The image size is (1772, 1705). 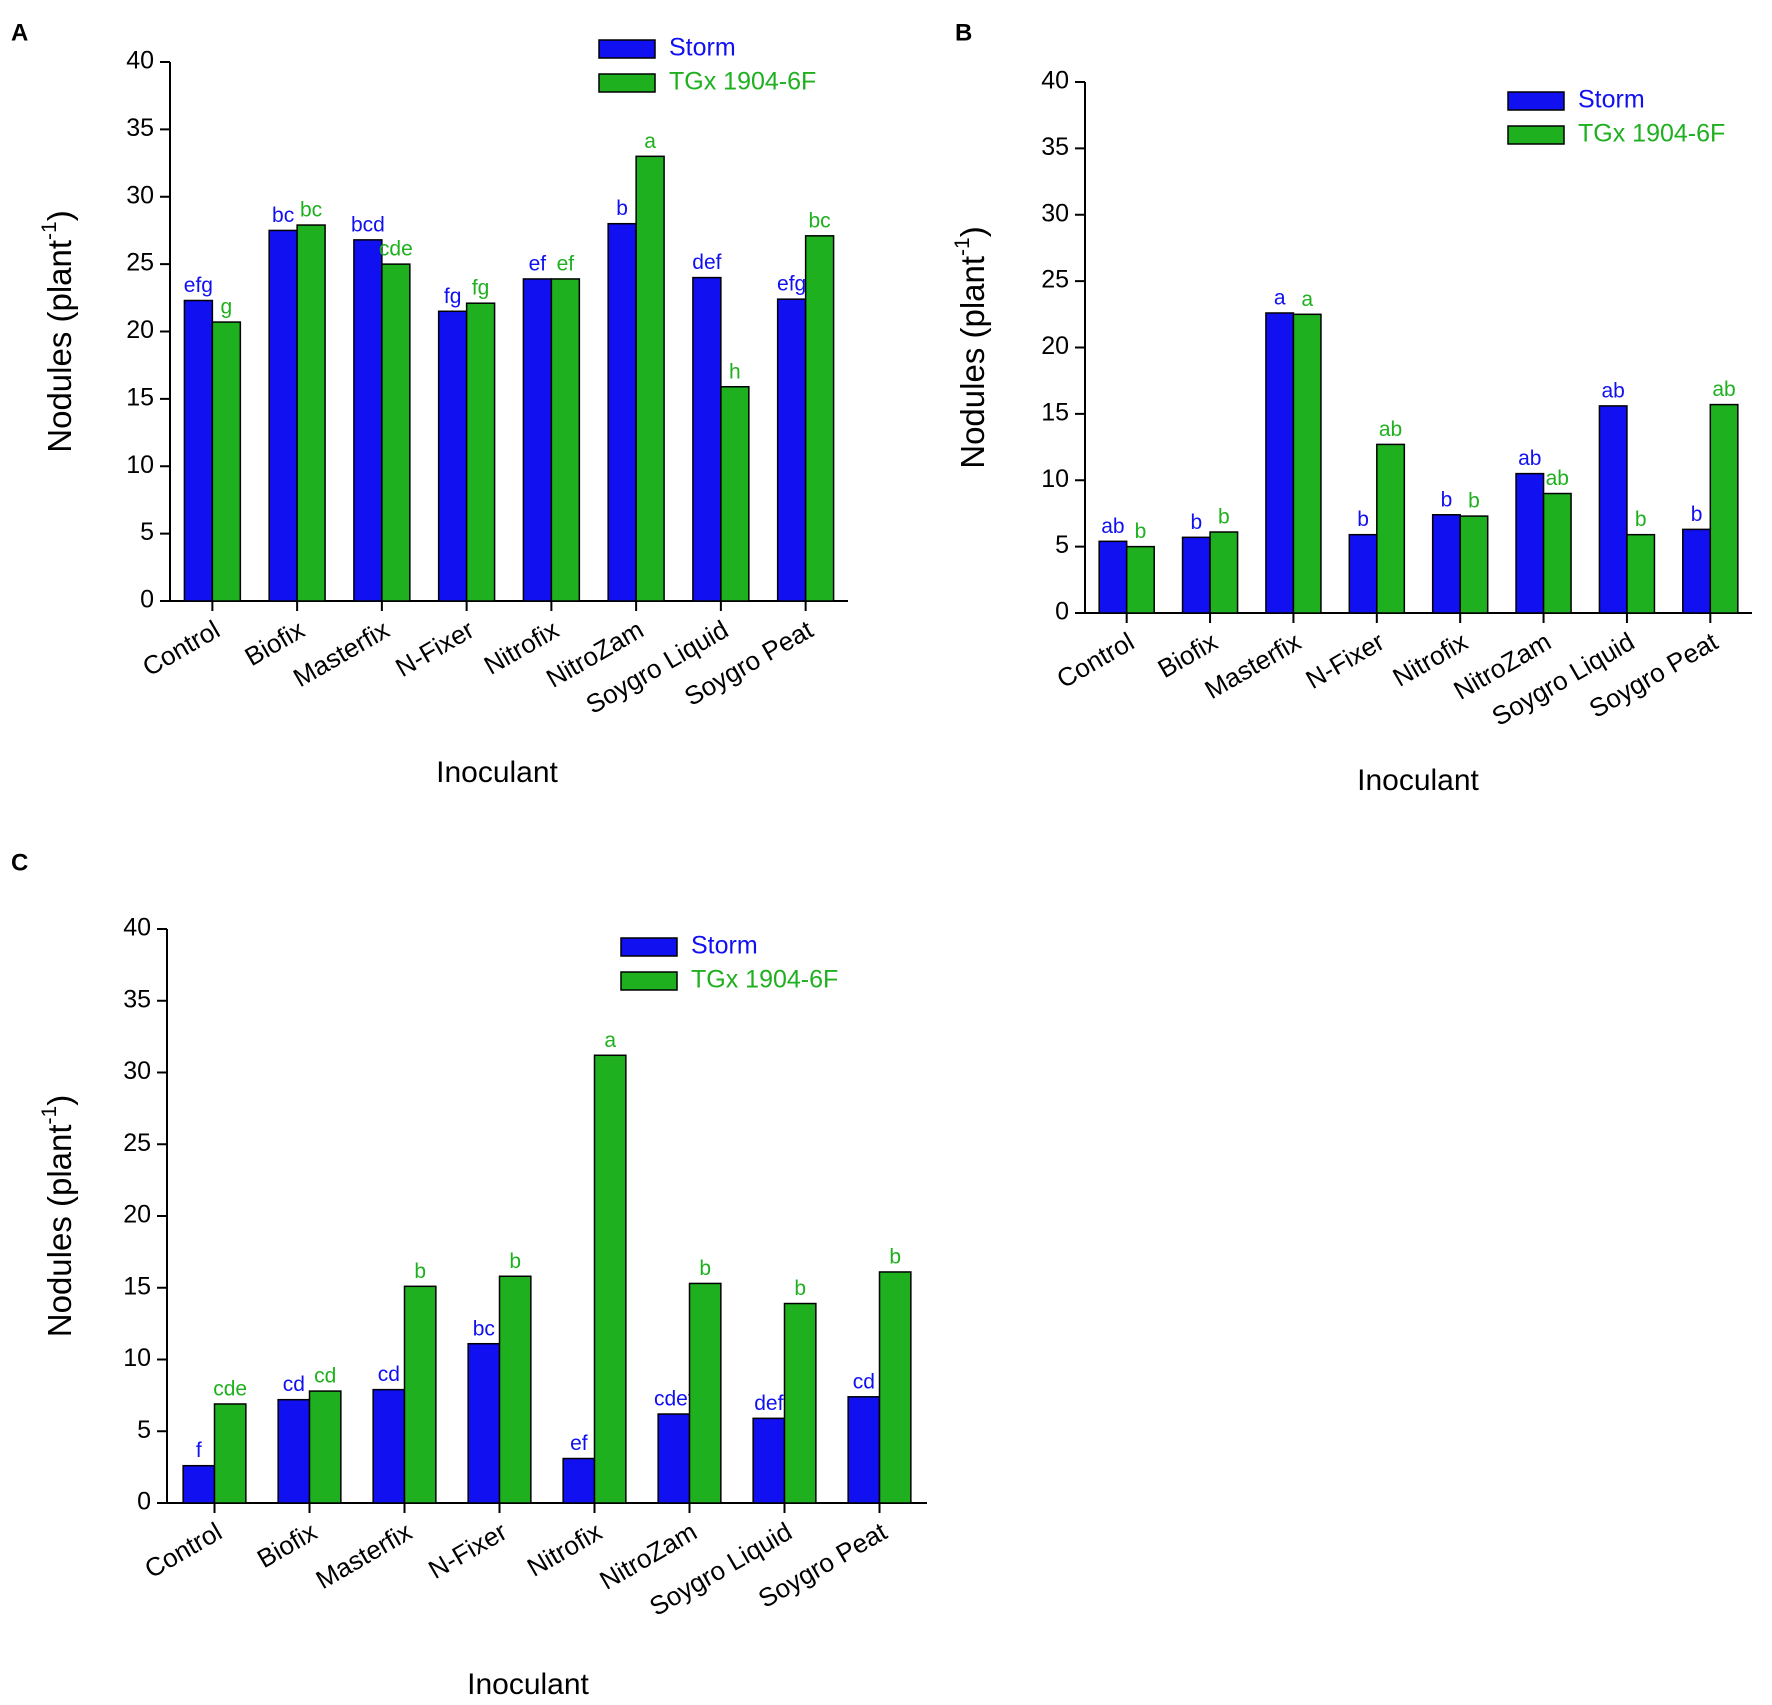 I want to click on x-tick-label: Control, so click(x=1096, y=660).